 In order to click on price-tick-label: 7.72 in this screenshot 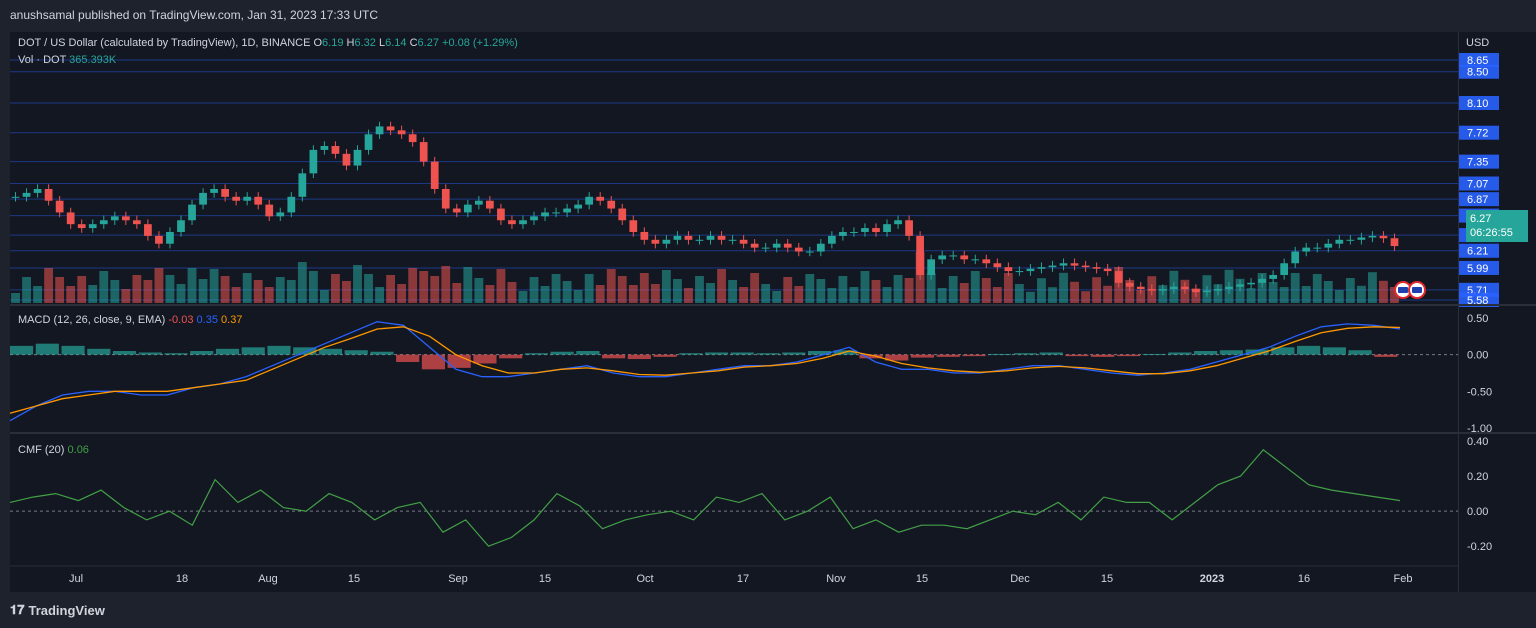, I will do `click(1477, 134)`.